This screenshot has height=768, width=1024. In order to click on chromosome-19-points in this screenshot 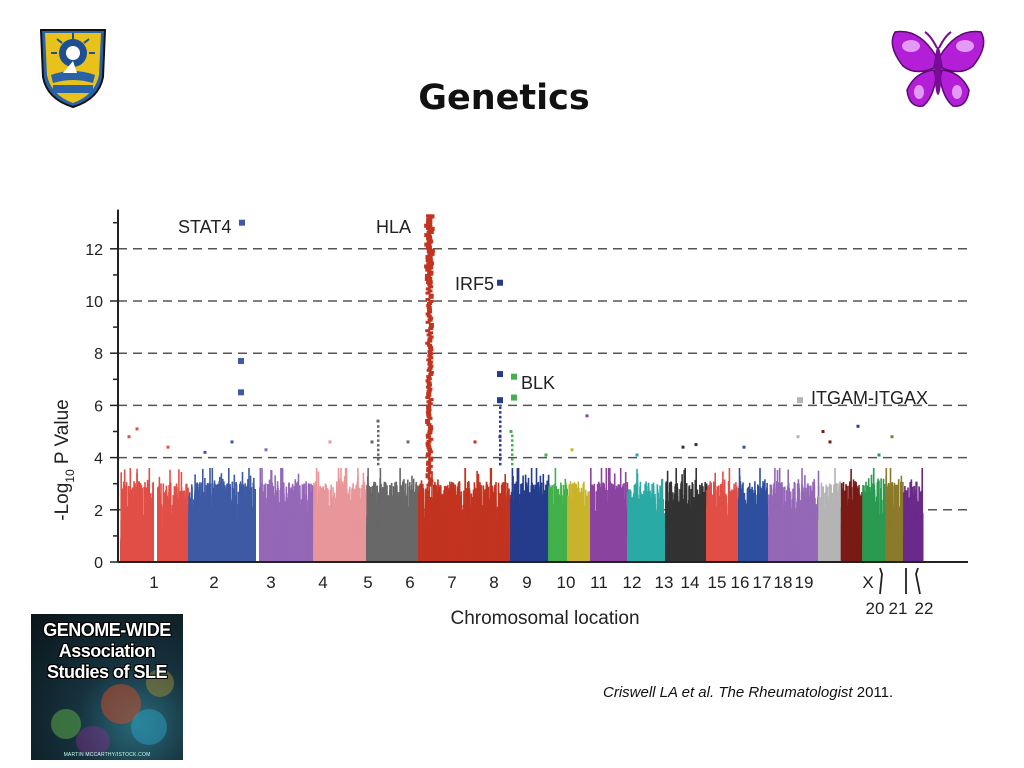, I will do `click(830, 515)`.